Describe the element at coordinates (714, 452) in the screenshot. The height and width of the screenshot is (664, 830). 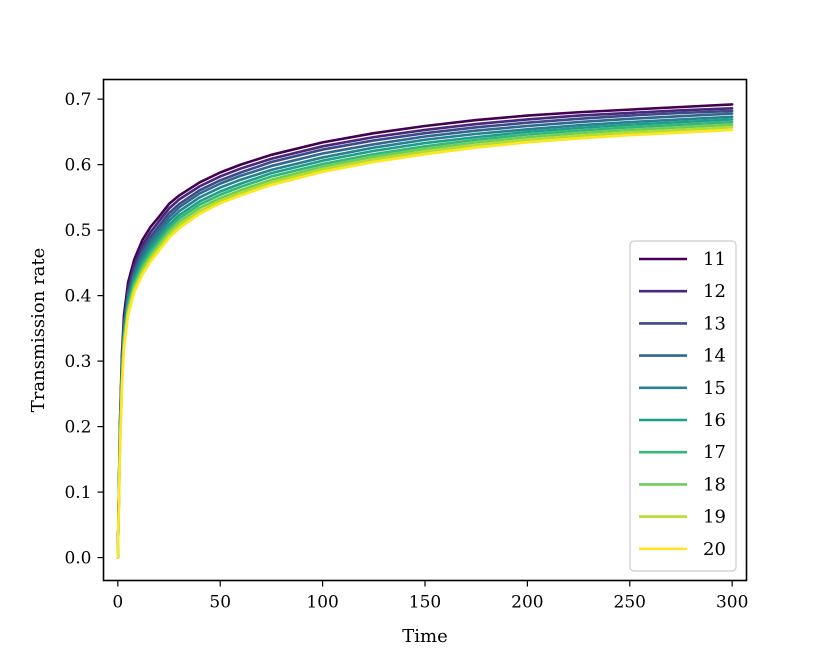
I see `legend-label-17: 17` at that location.